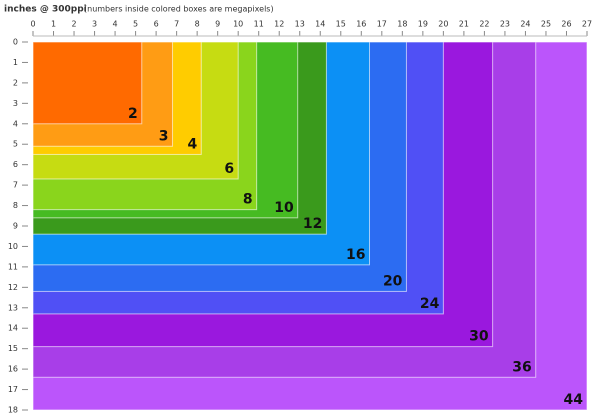  Describe the element at coordinates (300, 24) in the screenshot. I see `x-tick-label: 13` at that location.